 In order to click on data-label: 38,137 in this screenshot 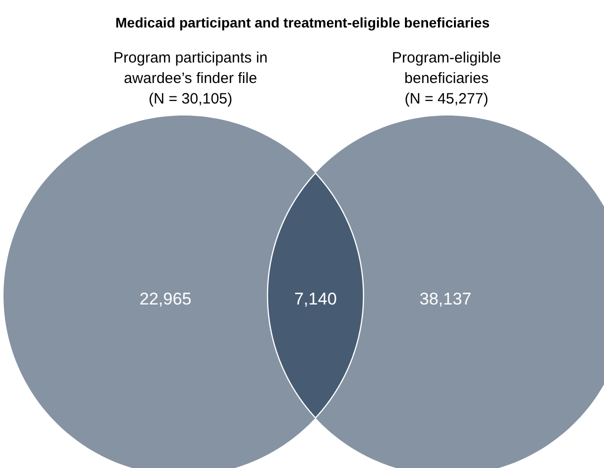, I will do `click(446, 299)`.